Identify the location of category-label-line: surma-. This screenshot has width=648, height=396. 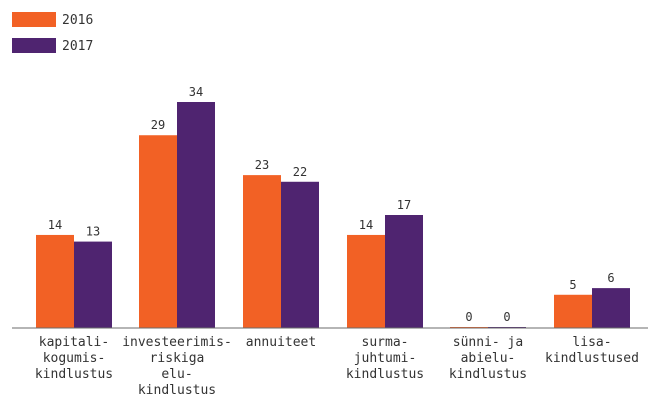
(385, 342).